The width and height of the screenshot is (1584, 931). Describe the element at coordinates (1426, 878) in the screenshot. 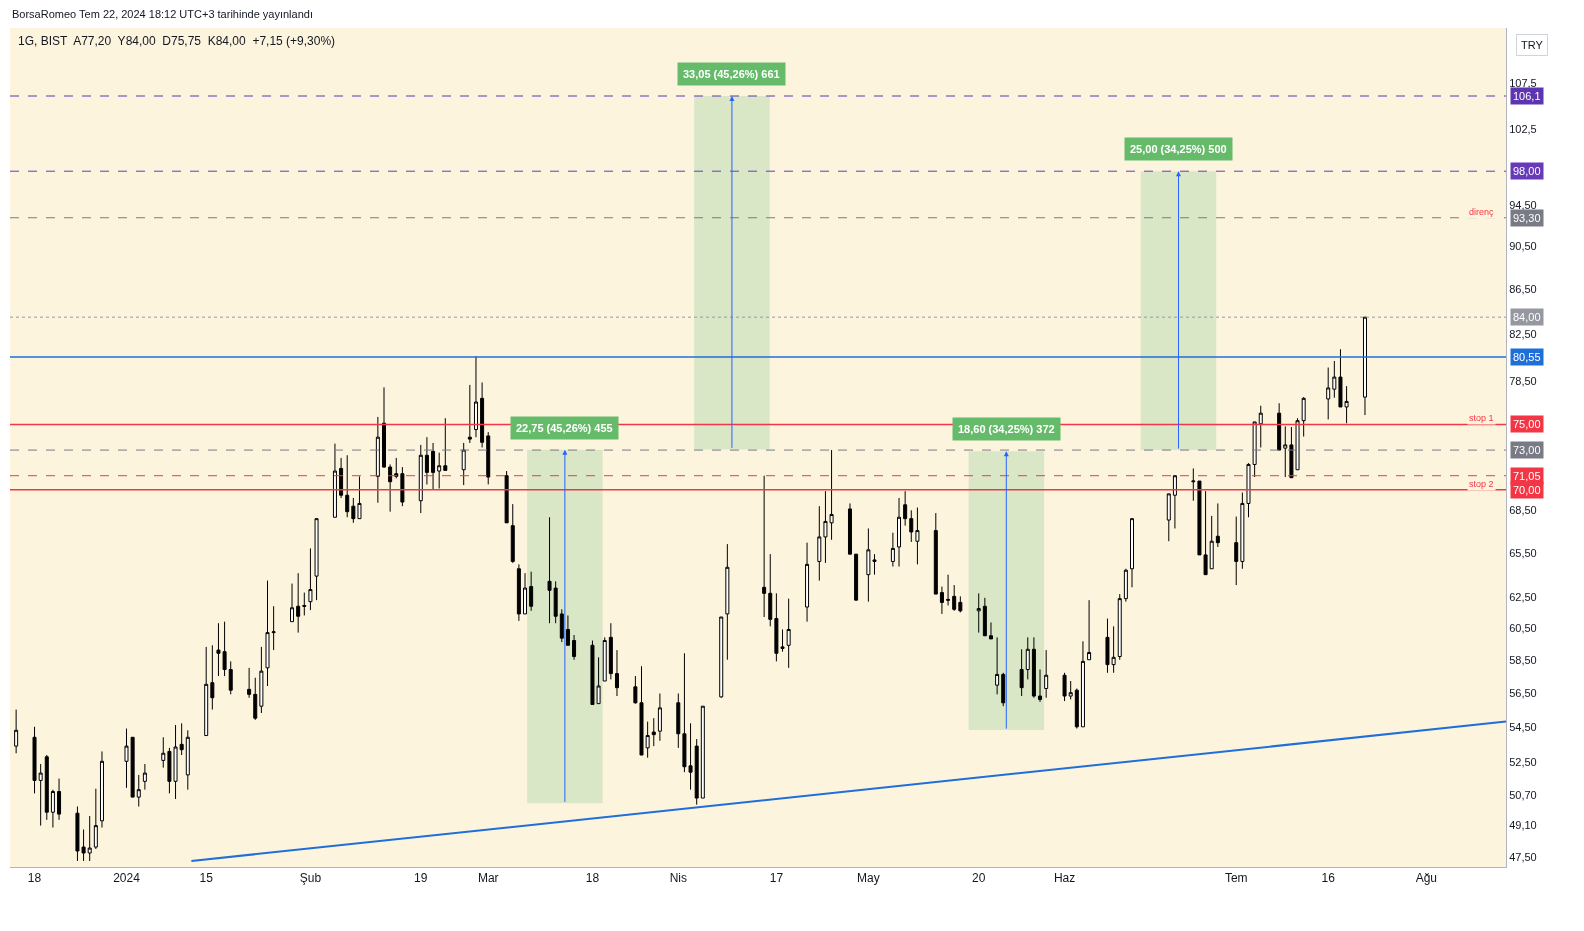

I see `x-tick-label: Ağu` at that location.